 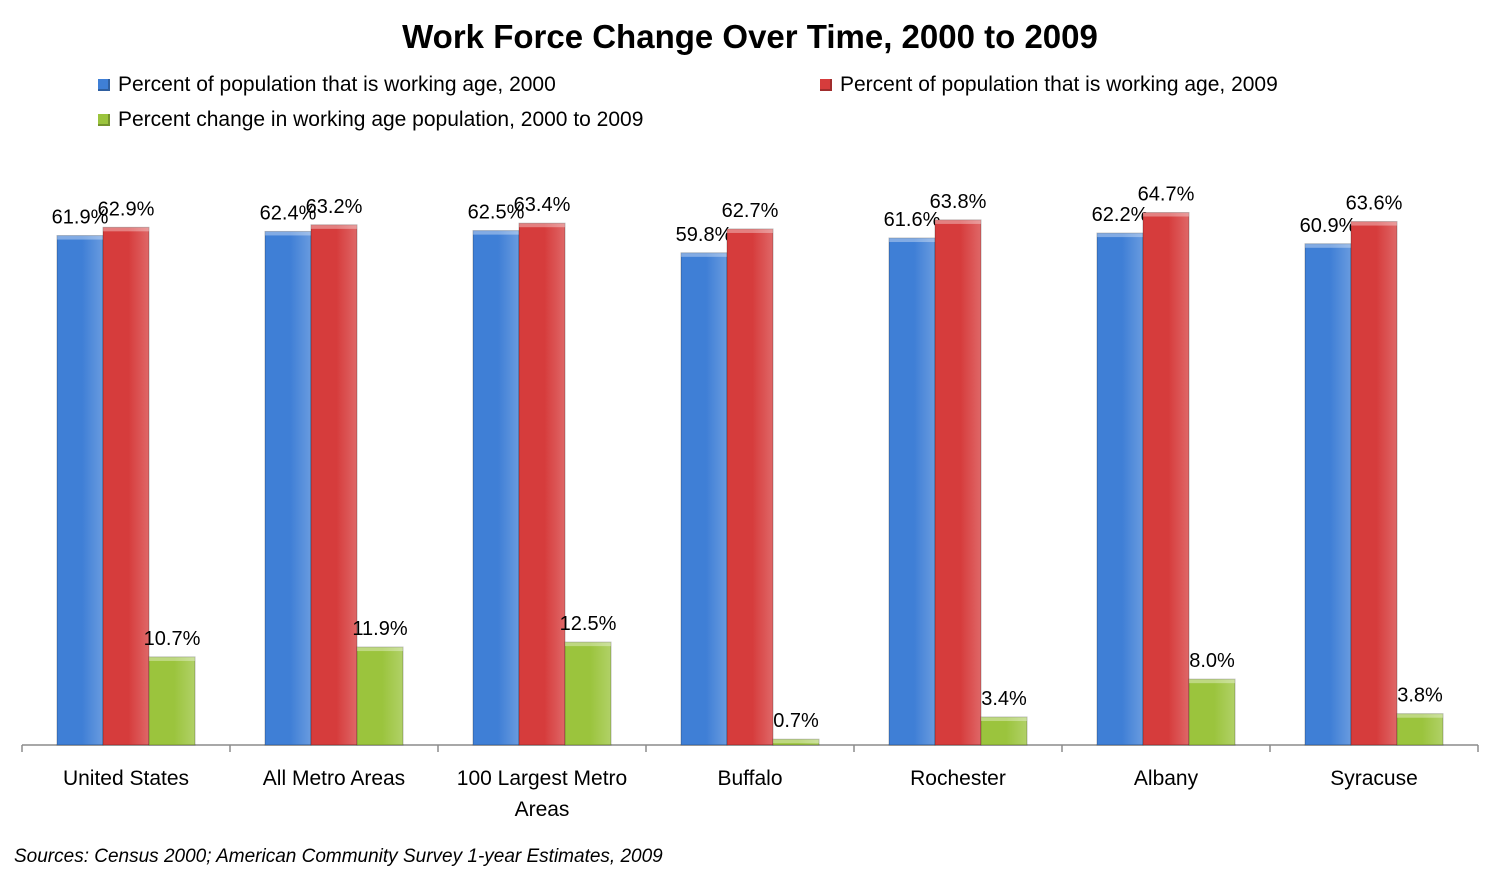 What do you see at coordinates (496, 213) in the screenshot?
I see `data-label-s1-2: 62.5%` at bounding box center [496, 213].